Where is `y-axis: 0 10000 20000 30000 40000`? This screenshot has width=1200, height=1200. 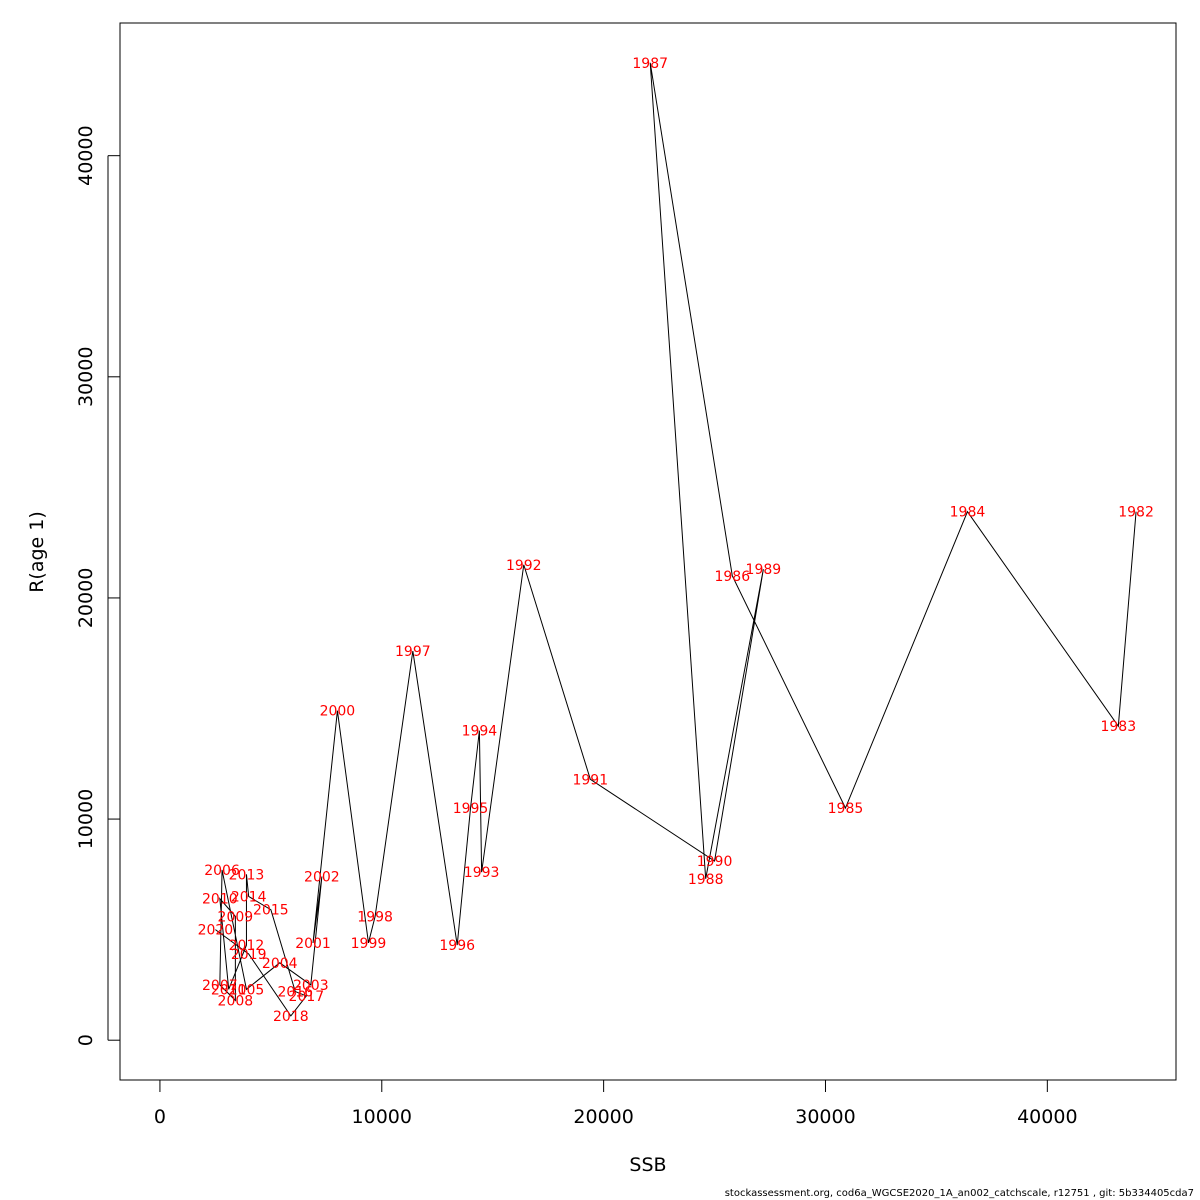 y-axis: 0 10000 20000 30000 40000 is located at coordinates (97, 585).